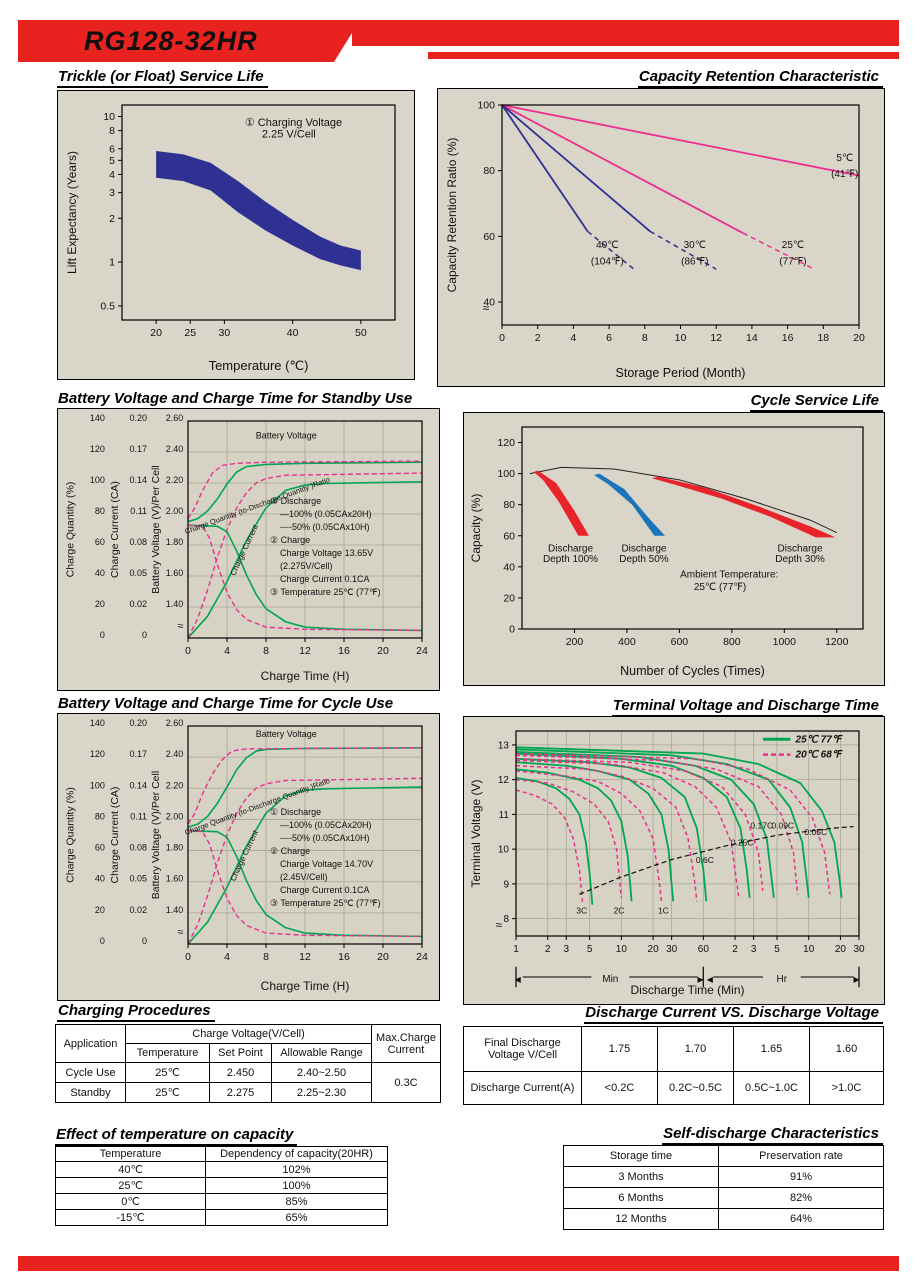 The width and height of the screenshot is (917, 1280). What do you see at coordinates (720, 587) in the screenshot?
I see `svg-text: 25℃ (77℉)` at bounding box center [720, 587].